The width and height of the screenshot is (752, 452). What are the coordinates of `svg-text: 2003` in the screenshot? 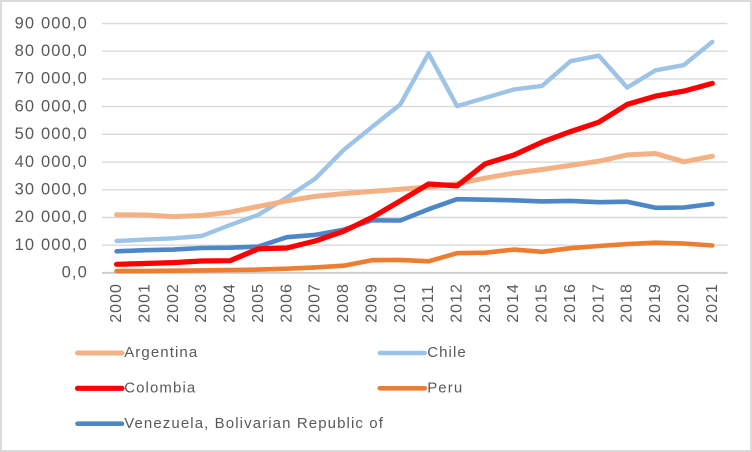 It's located at (201, 303).